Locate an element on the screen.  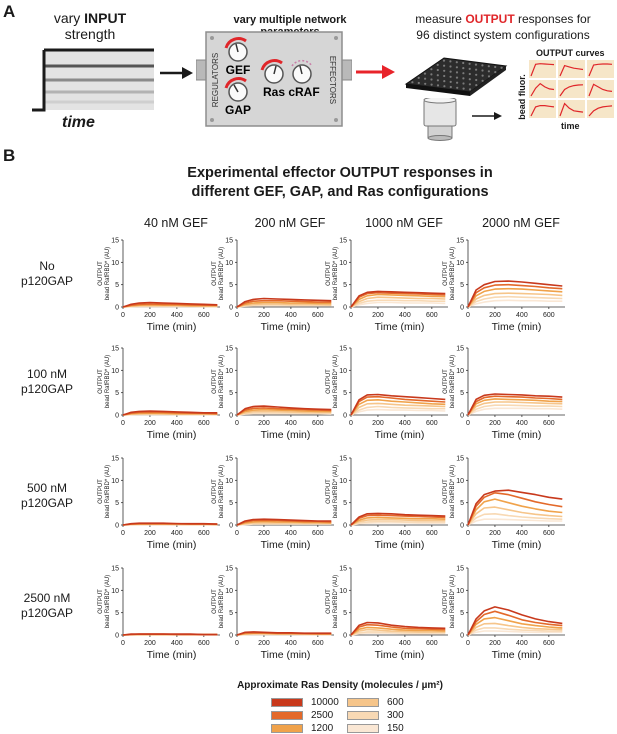
gef-knob-icon is located at coordinates (236, 49).